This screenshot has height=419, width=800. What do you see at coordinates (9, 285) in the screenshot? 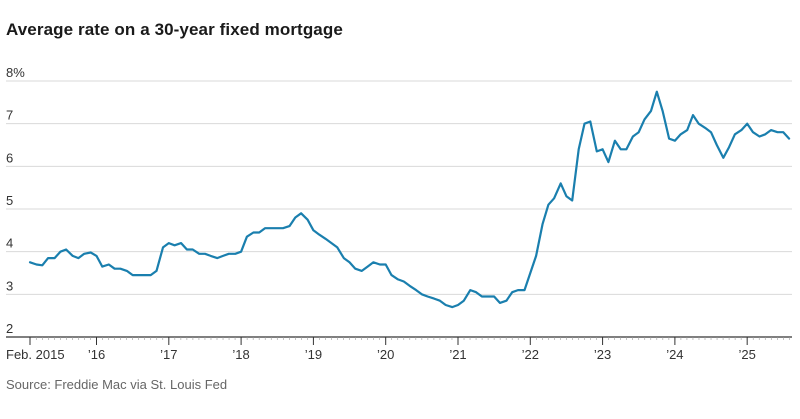
I see `y-tick-label: 3` at bounding box center [9, 285].